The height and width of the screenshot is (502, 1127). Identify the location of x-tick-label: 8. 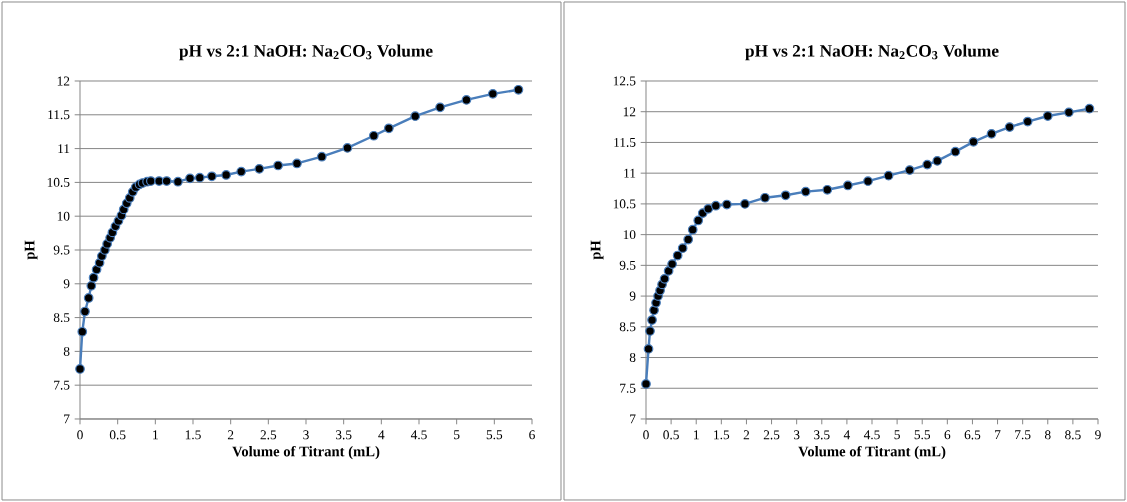
(1047, 435).